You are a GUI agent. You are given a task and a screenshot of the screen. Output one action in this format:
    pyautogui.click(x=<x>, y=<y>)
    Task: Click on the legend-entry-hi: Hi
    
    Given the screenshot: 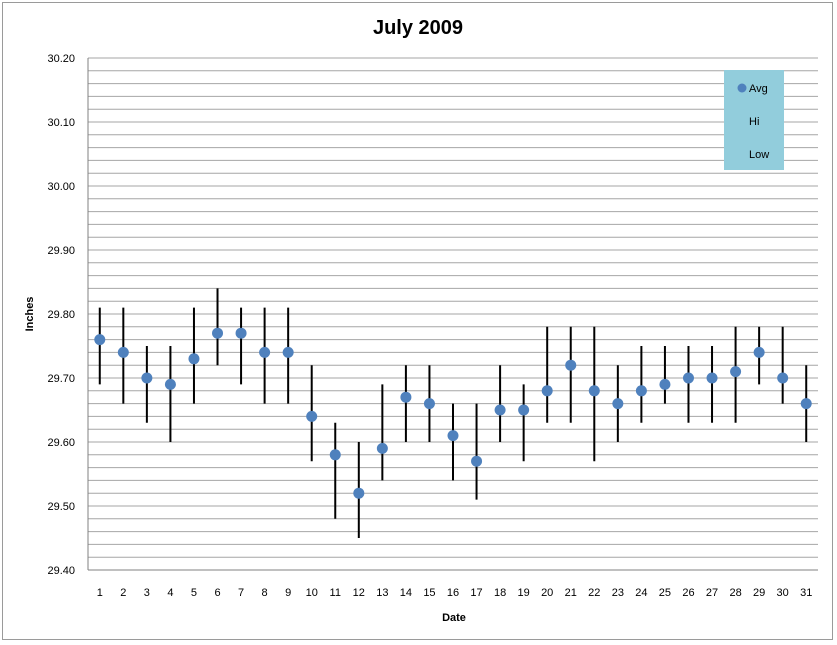 What is the action you would take?
    pyautogui.click(x=754, y=122)
    